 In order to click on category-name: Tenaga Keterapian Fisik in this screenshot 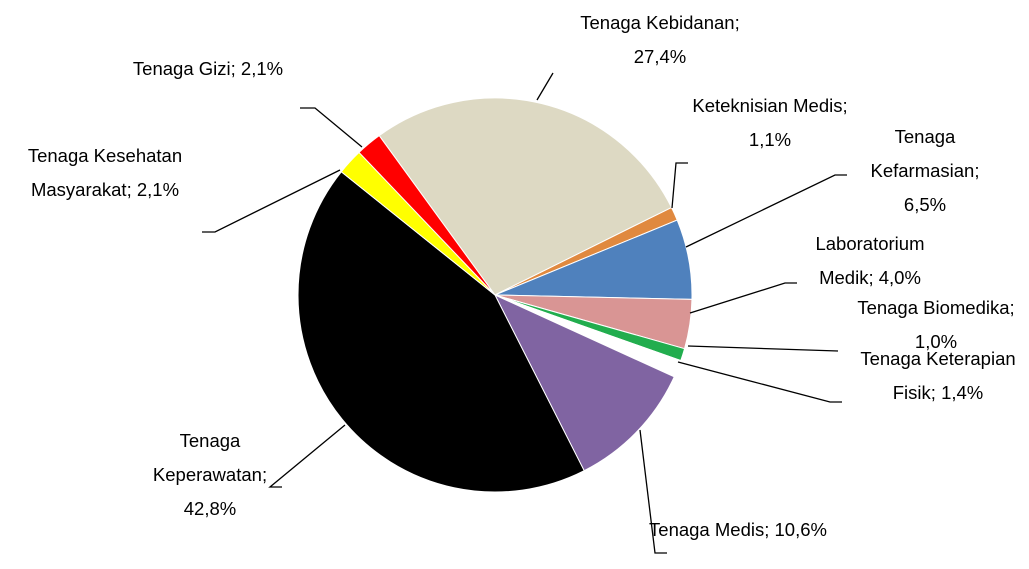, I will do `click(938, 375)`.